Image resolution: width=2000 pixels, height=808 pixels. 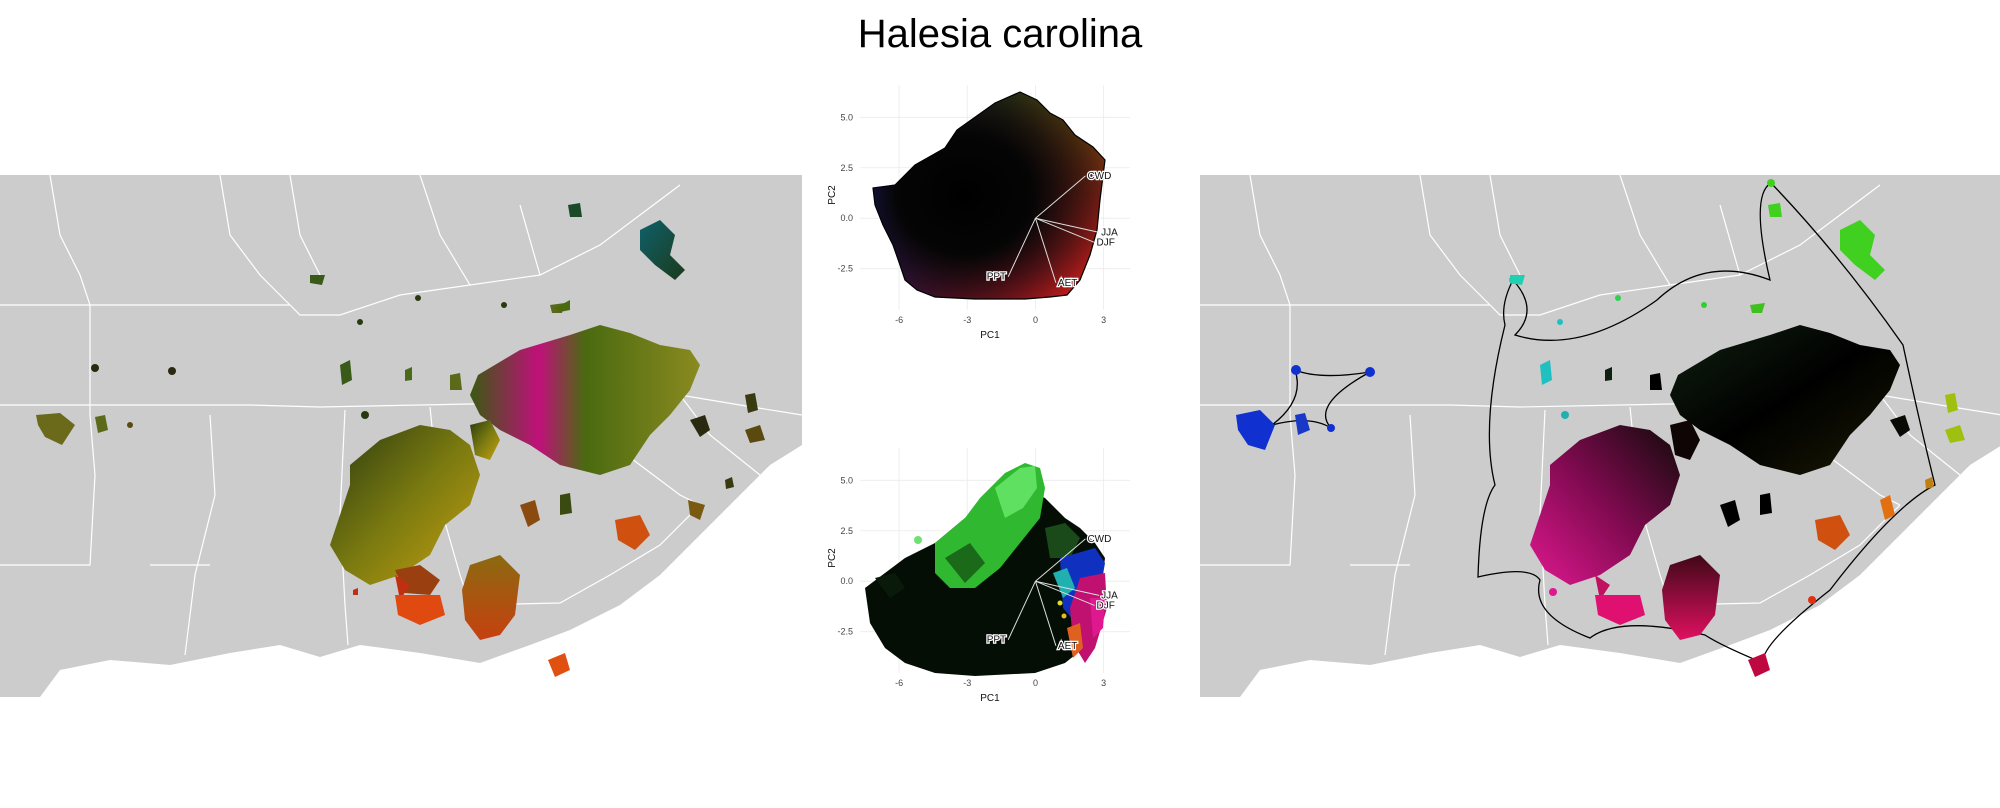 What do you see at coordinates (986, 569) in the screenshot?
I see `pca-bottom-points` at bounding box center [986, 569].